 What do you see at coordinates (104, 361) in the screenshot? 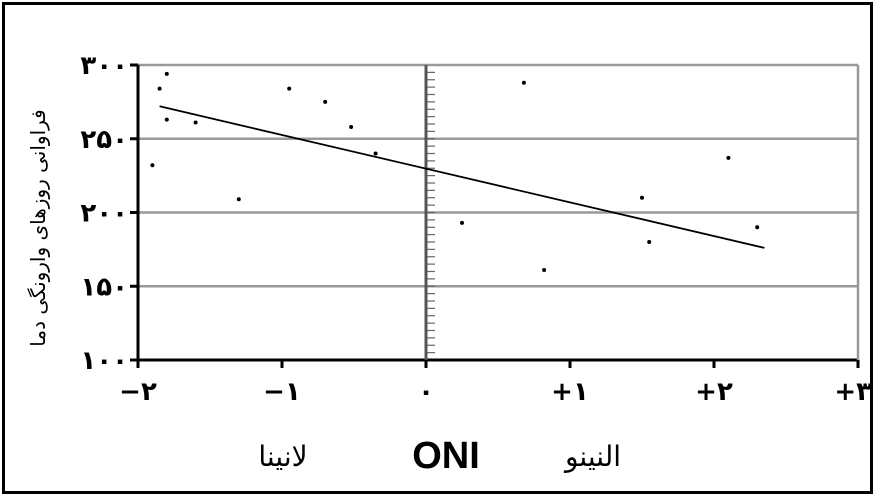
I see `y-tick-label-100: ۱۰۰` at bounding box center [104, 361].